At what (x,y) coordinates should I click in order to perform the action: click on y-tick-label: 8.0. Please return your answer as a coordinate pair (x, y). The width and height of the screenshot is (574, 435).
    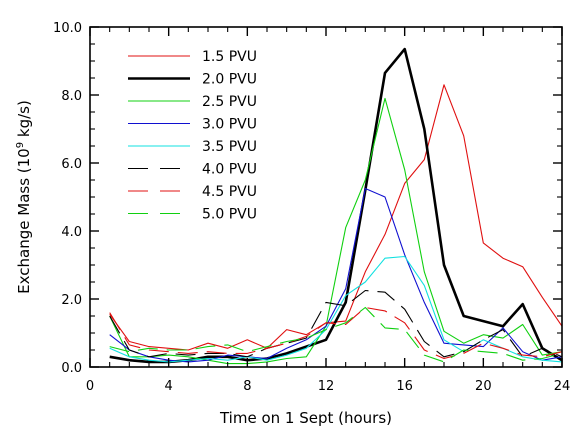
    Looking at the image, I should click on (71, 96).